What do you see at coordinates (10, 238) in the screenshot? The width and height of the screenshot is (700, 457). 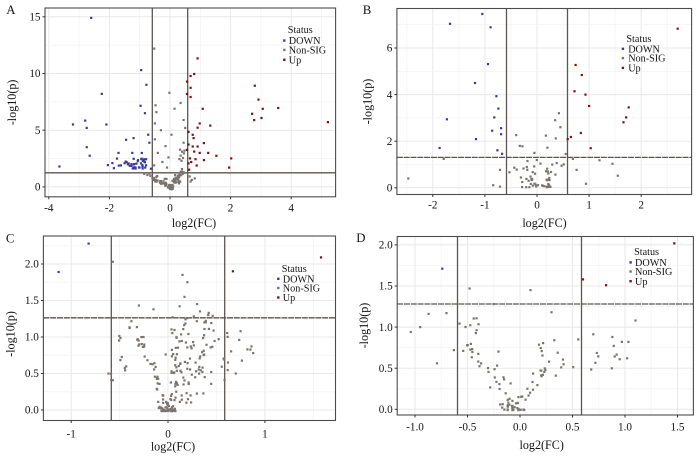 I see `svg-text: C` at bounding box center [10, 238].